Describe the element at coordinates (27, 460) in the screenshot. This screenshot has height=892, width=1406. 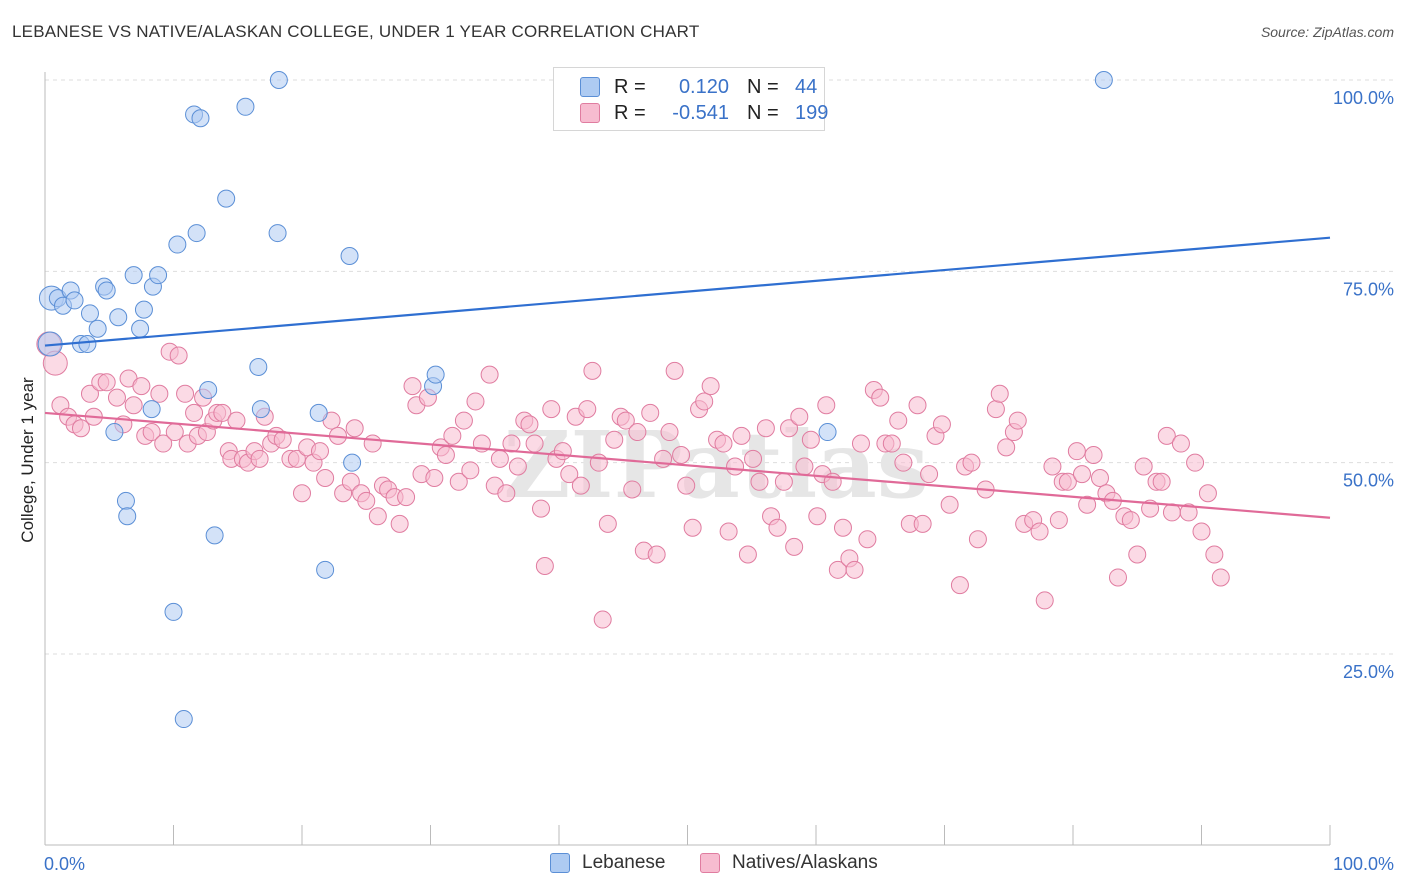
I see `y-axis-label: College, Under 1 year` at that location.